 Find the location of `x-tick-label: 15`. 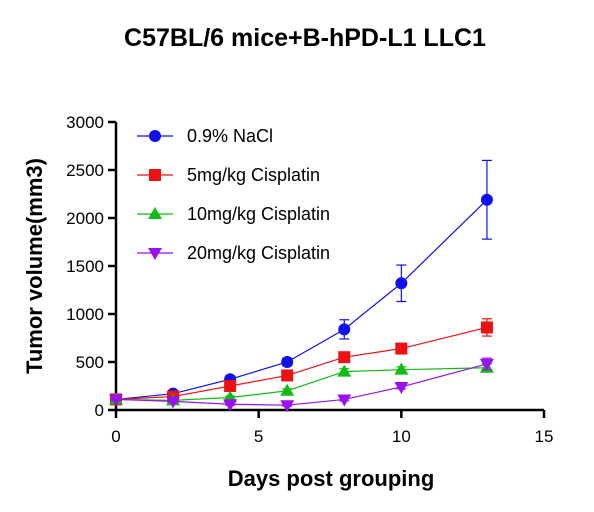

x-tick-label: 15 is located at coordinates (544, 436).